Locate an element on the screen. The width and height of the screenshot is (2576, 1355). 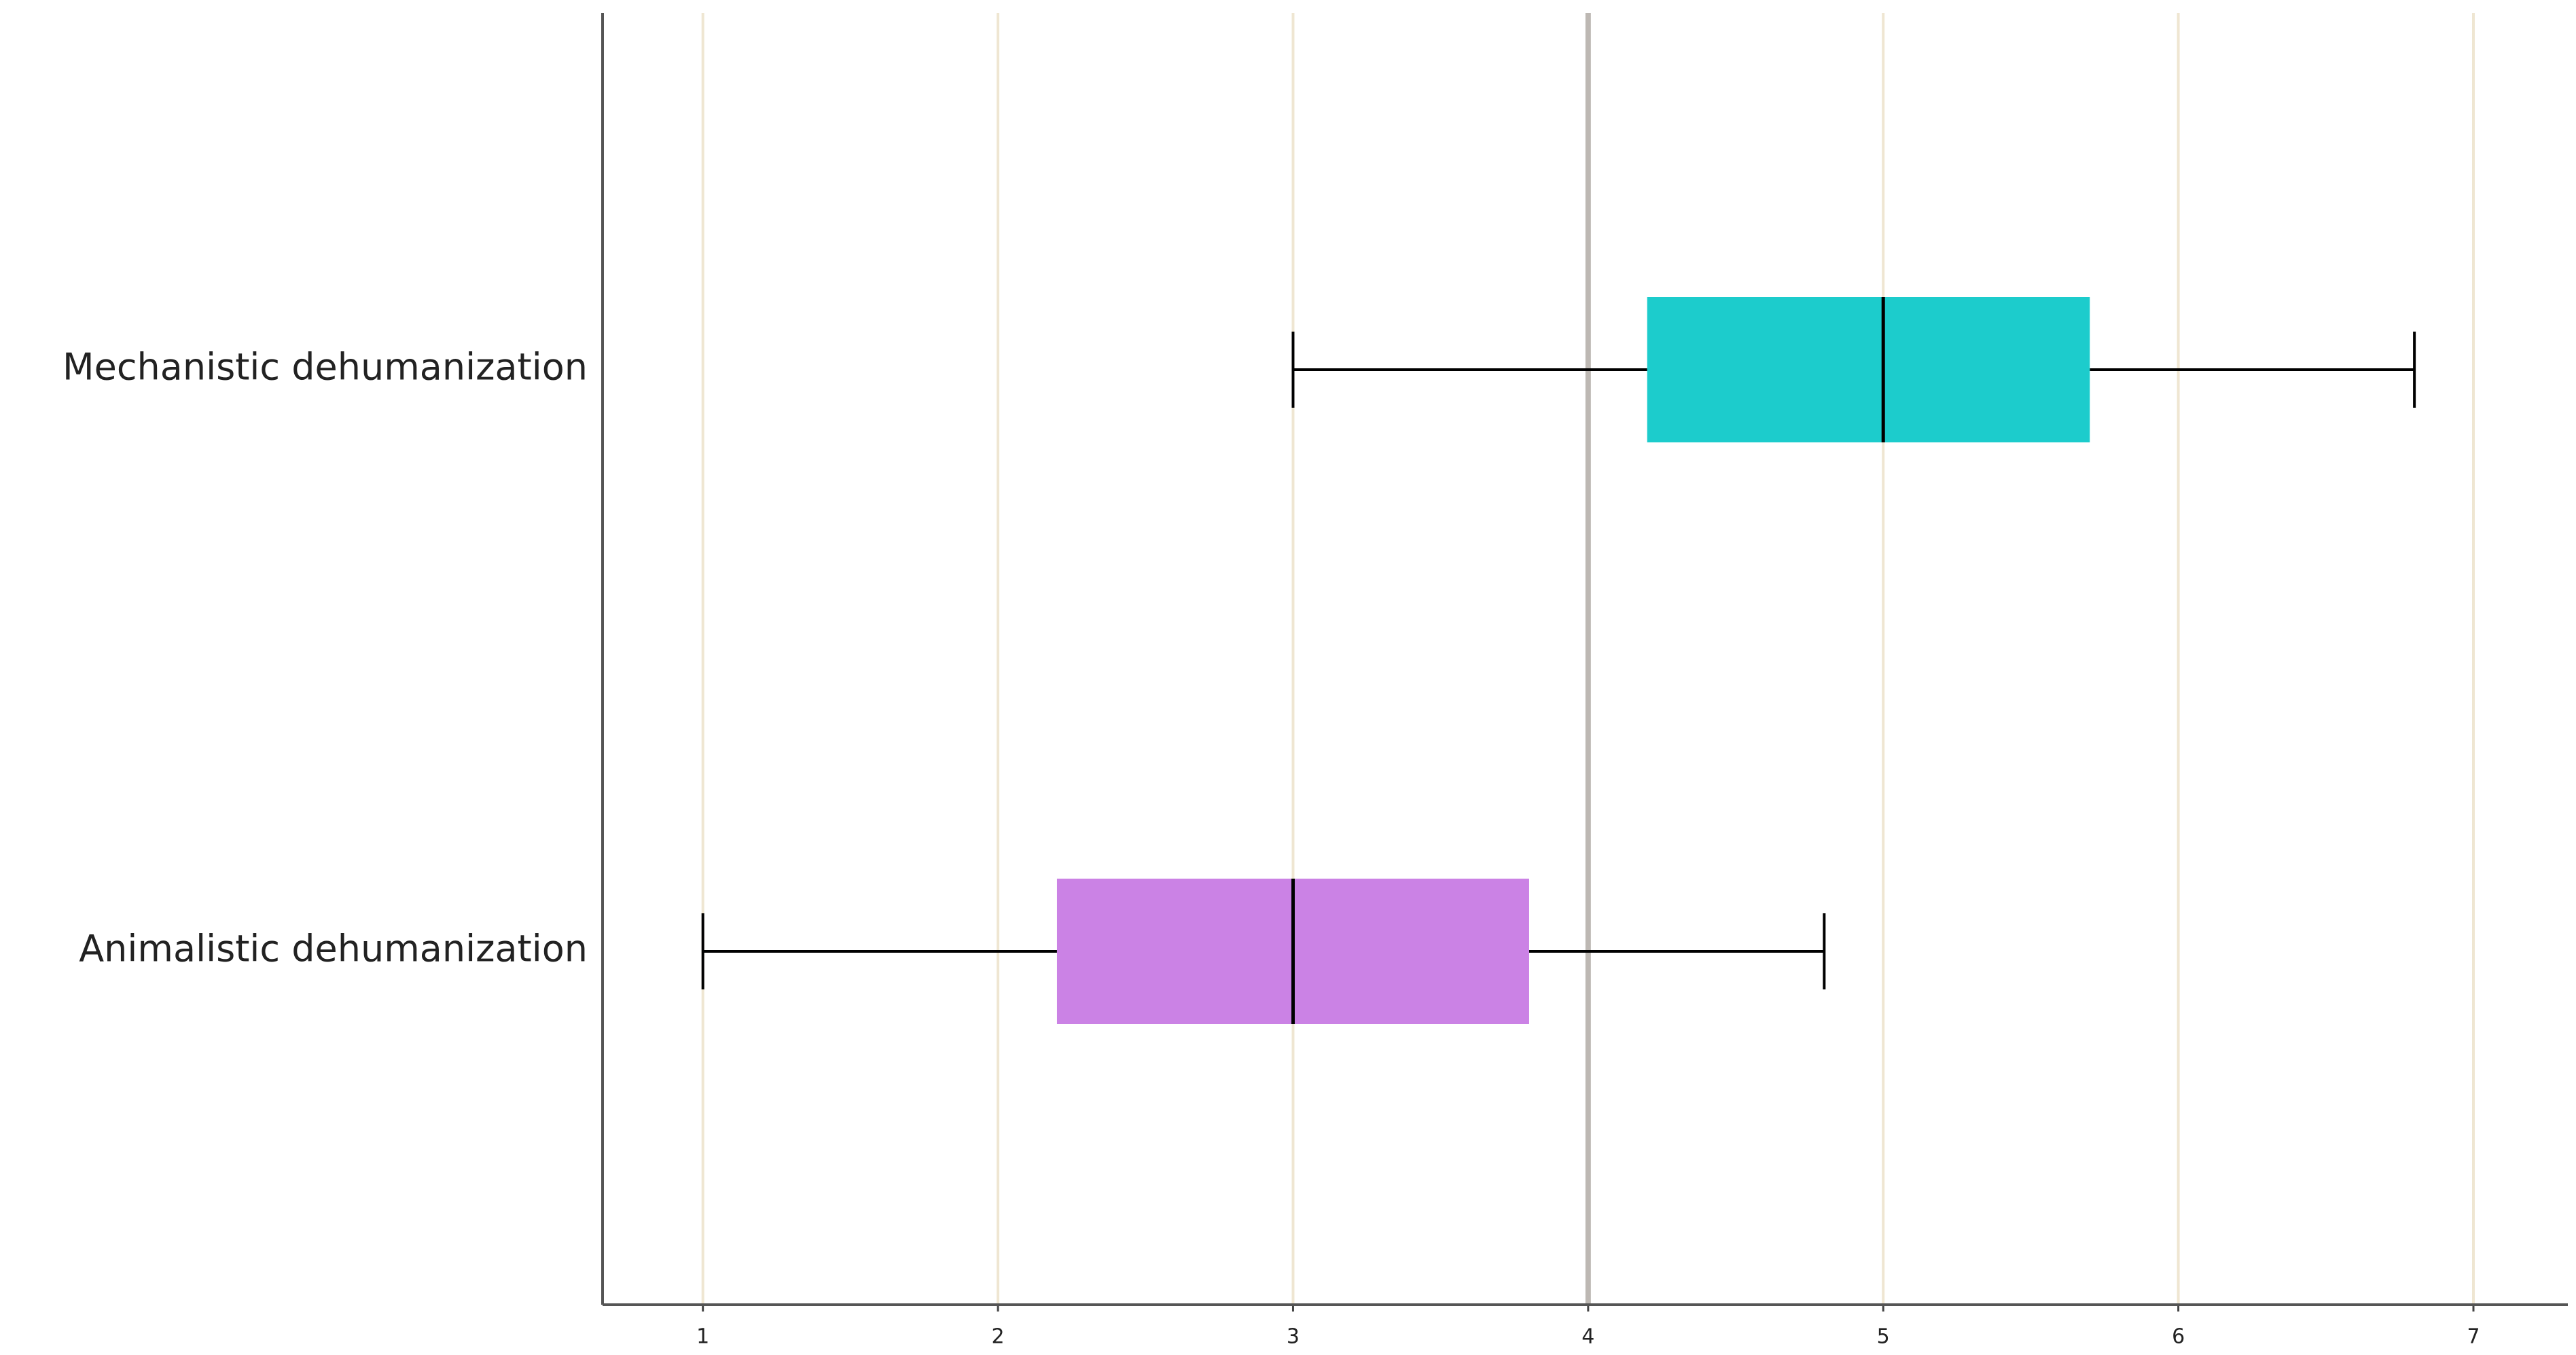
x-tick-label: 6 is located at coordinates (2178, 1337).